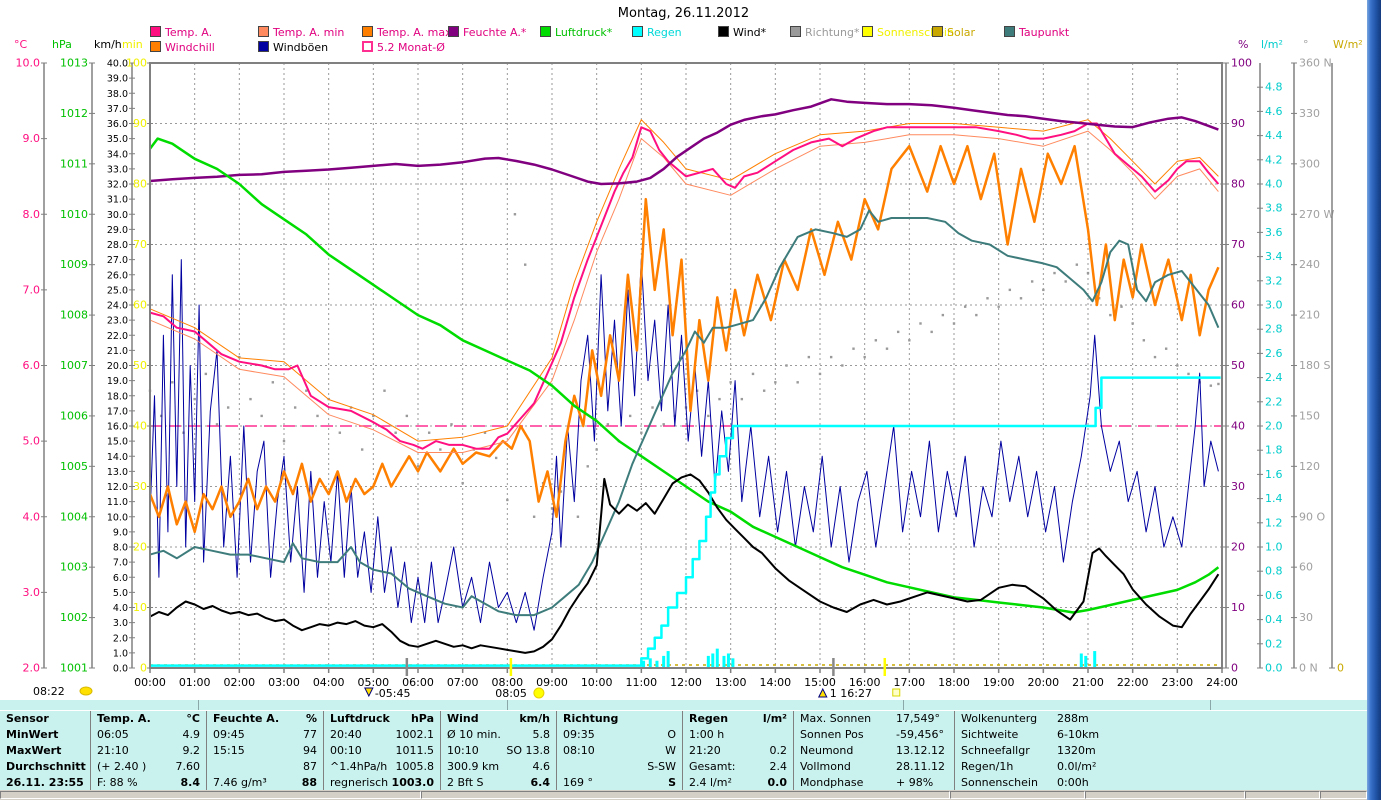 This screenshot has width=1381, height=800. I want to click on axis-label-km/h: 38.0, so click(117, 94).